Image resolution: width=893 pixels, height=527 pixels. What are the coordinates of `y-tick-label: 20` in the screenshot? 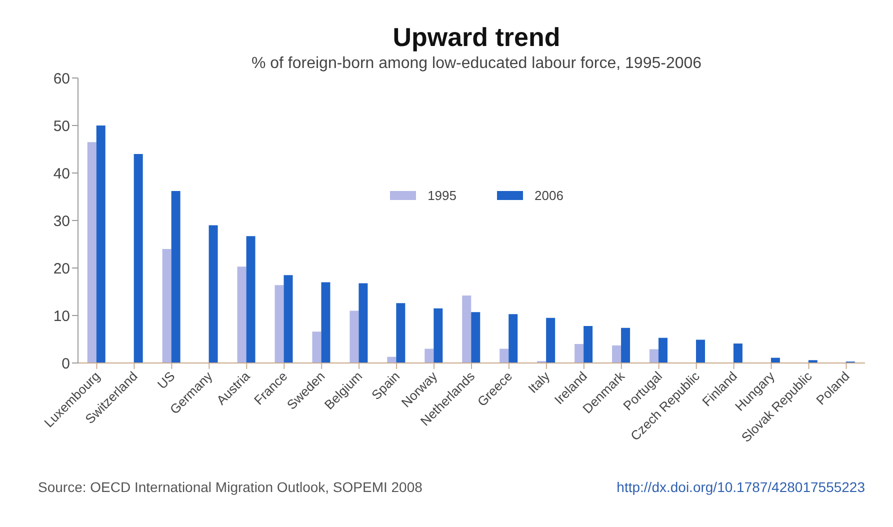 It's located at (61, 269).